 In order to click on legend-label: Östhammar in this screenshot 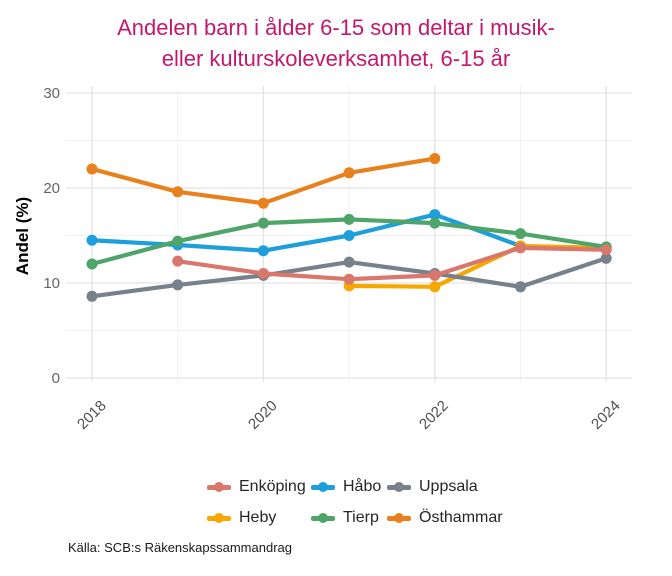, I will do `click(461, 517)`.